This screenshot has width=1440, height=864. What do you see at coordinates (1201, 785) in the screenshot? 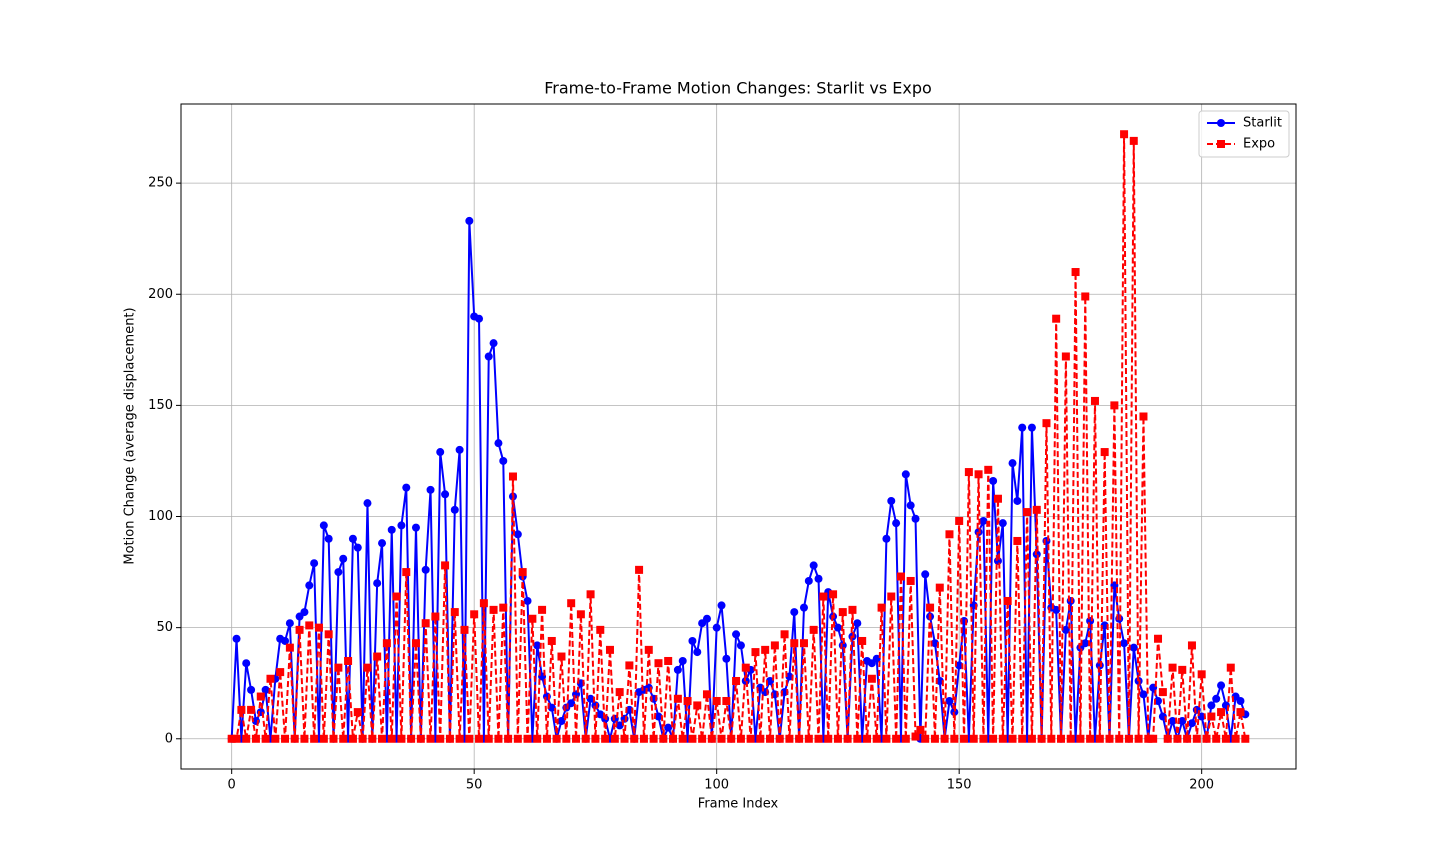
I see `x-tick-label: 200` at bounding box center [1201, 785].